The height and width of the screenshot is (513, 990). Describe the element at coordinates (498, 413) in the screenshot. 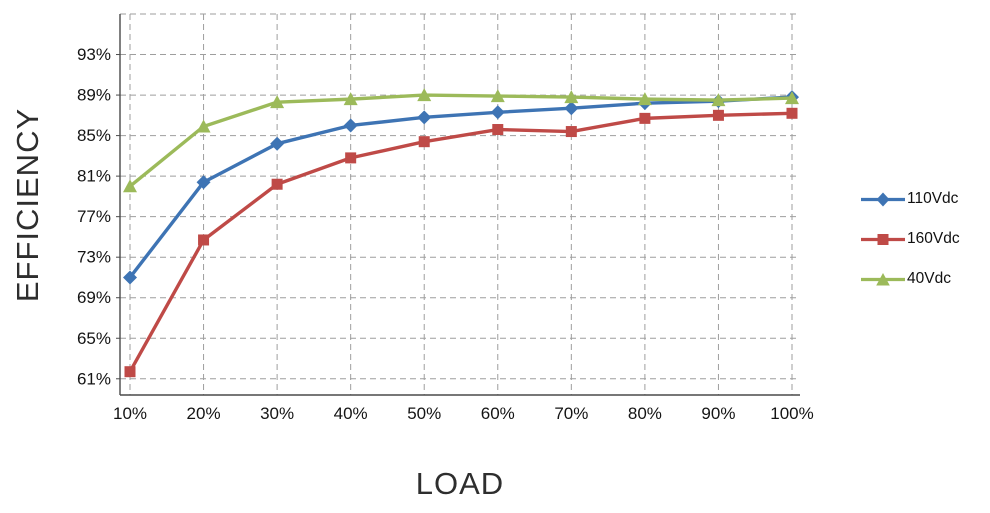

I see `x-tick-label: 60%` at that location.